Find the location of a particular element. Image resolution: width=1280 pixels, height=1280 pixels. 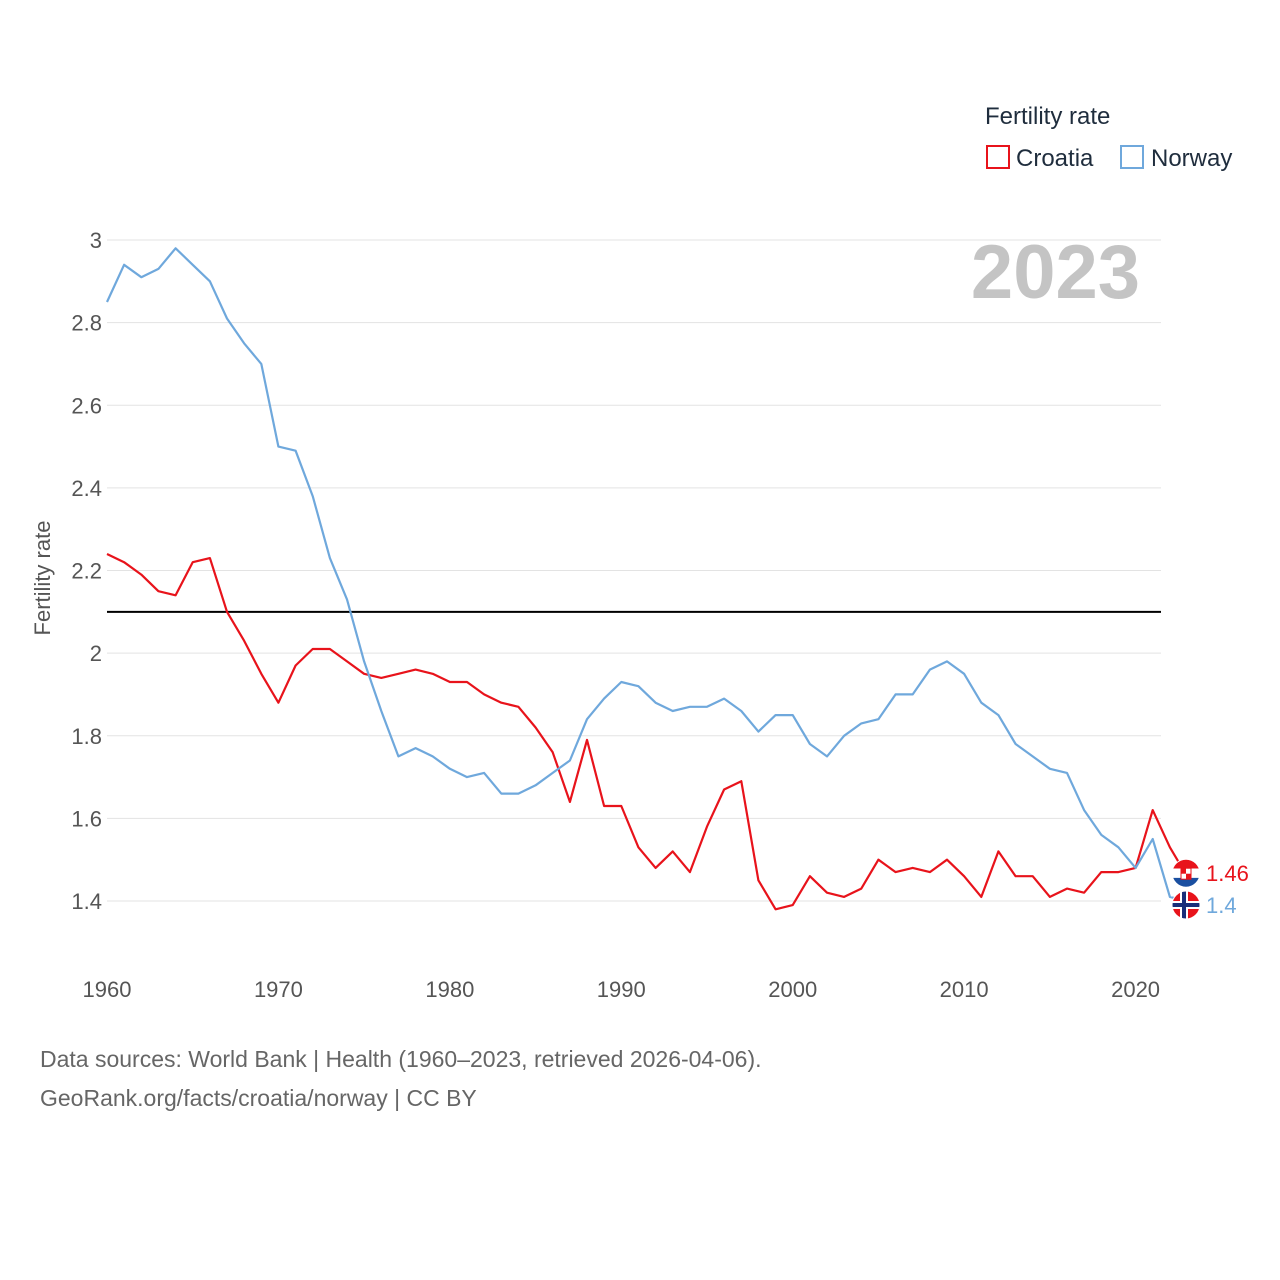

legend-label-croatia: Croatia is located at coordinates (1055, 158).